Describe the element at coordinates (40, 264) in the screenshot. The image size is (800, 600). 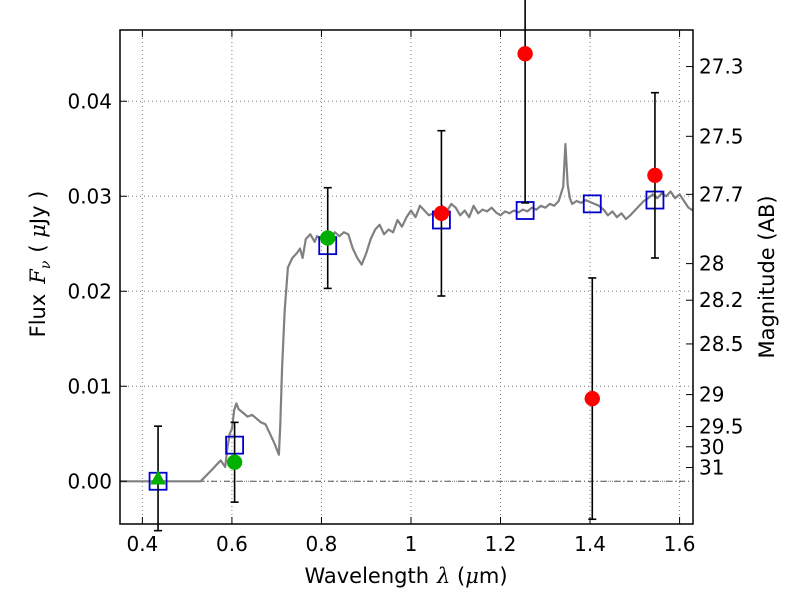
I see `y-axis-label: FluxFν( μJy )` at that location.